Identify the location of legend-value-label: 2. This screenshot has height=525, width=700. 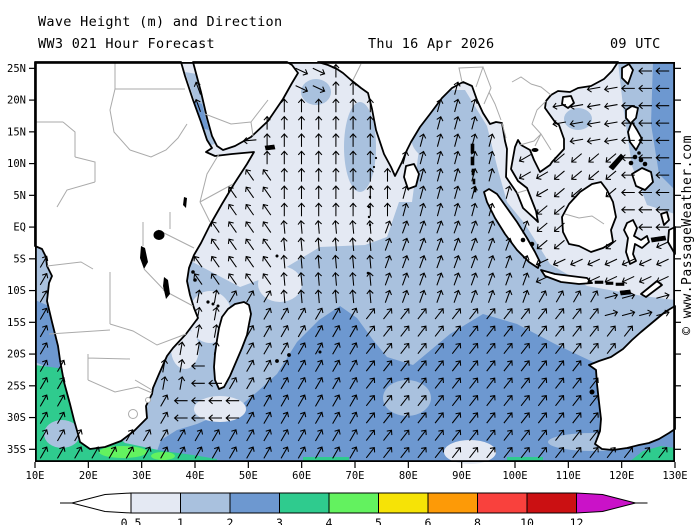
(230, 520).